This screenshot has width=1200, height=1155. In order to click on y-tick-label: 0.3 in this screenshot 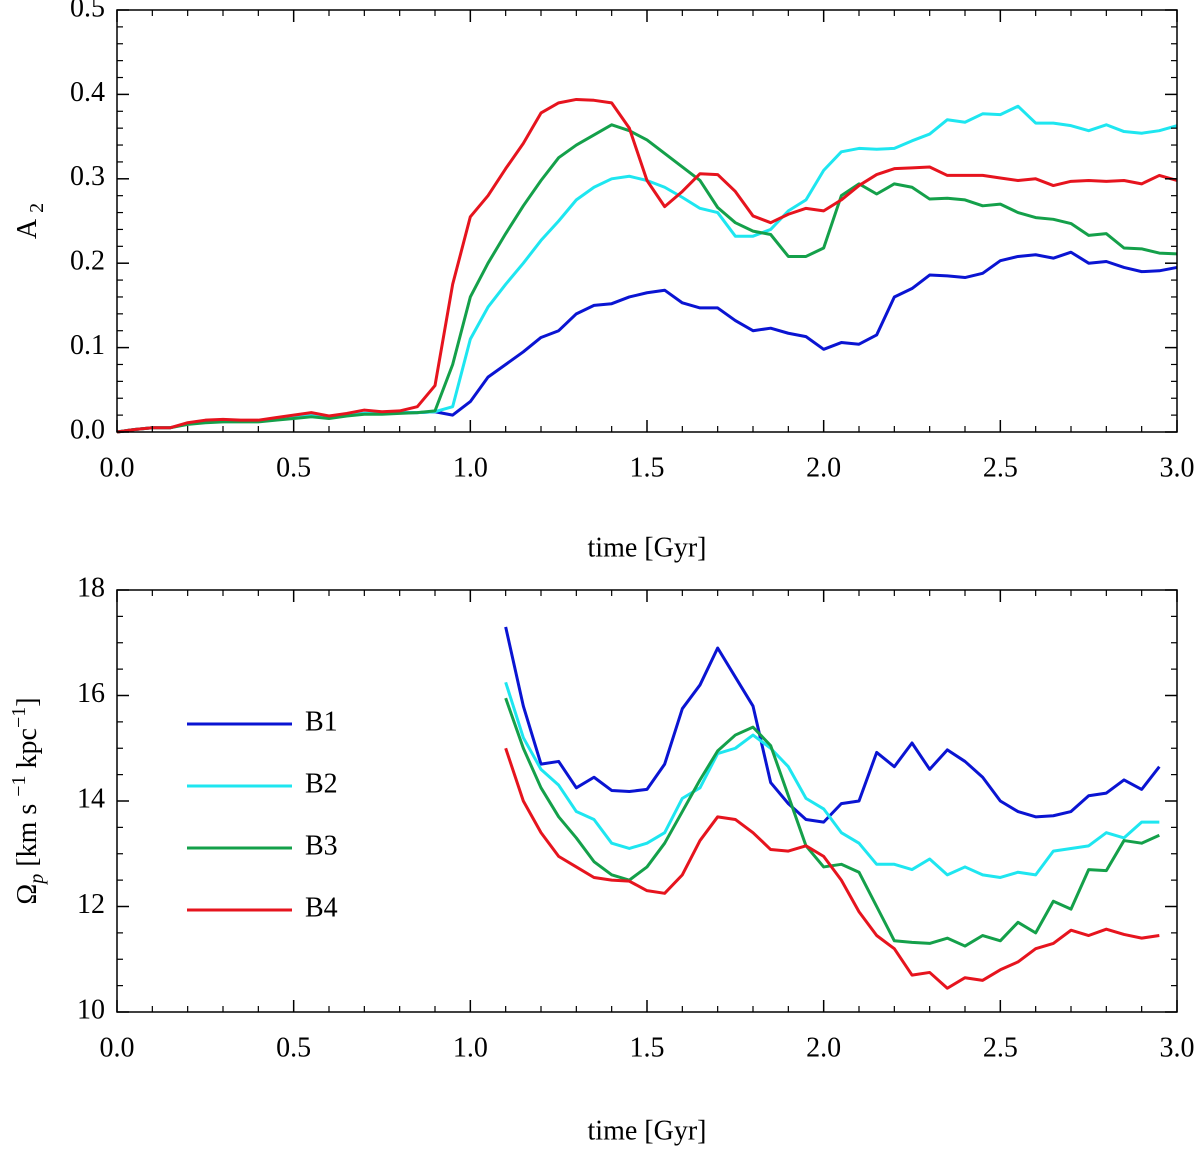, I will do `click(87, 176)`.